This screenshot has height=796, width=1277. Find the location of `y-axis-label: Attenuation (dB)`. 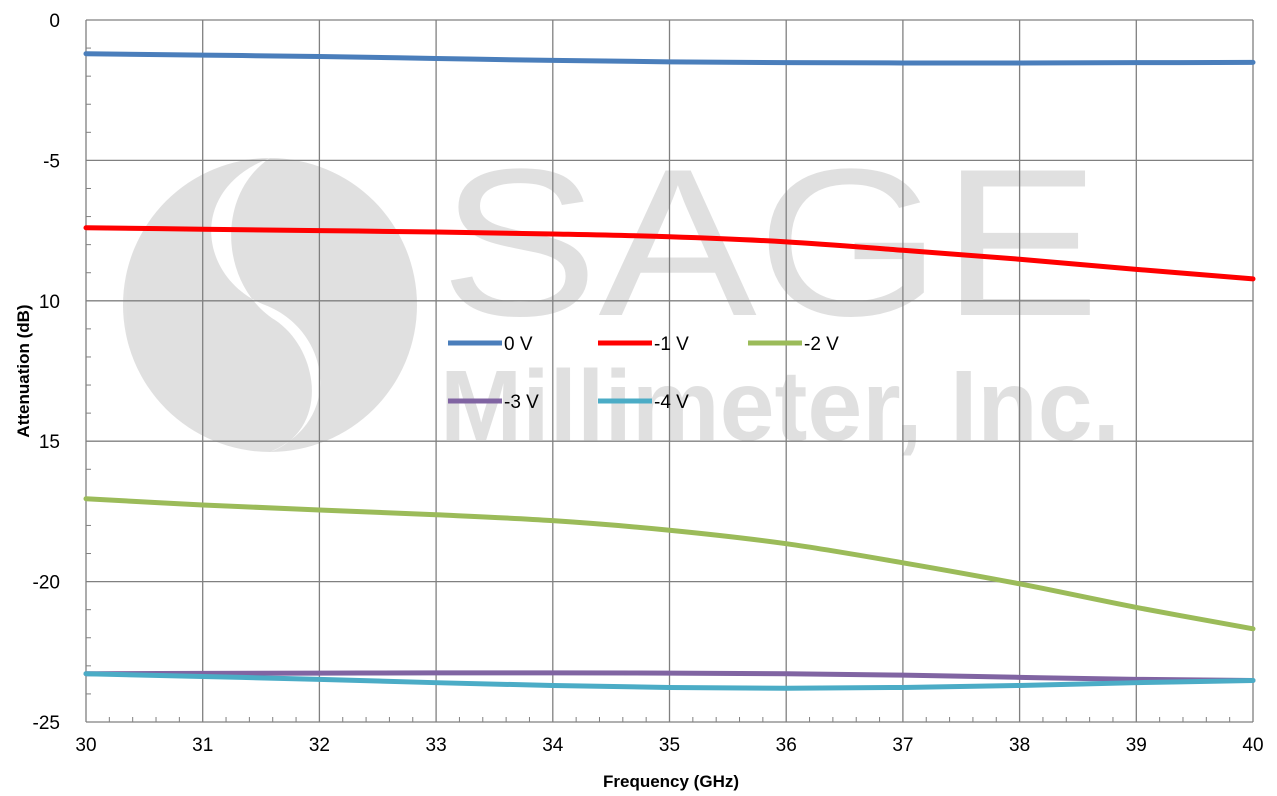

y-axis-label: Attenuation (dB) is located at coordinates (23, 370).